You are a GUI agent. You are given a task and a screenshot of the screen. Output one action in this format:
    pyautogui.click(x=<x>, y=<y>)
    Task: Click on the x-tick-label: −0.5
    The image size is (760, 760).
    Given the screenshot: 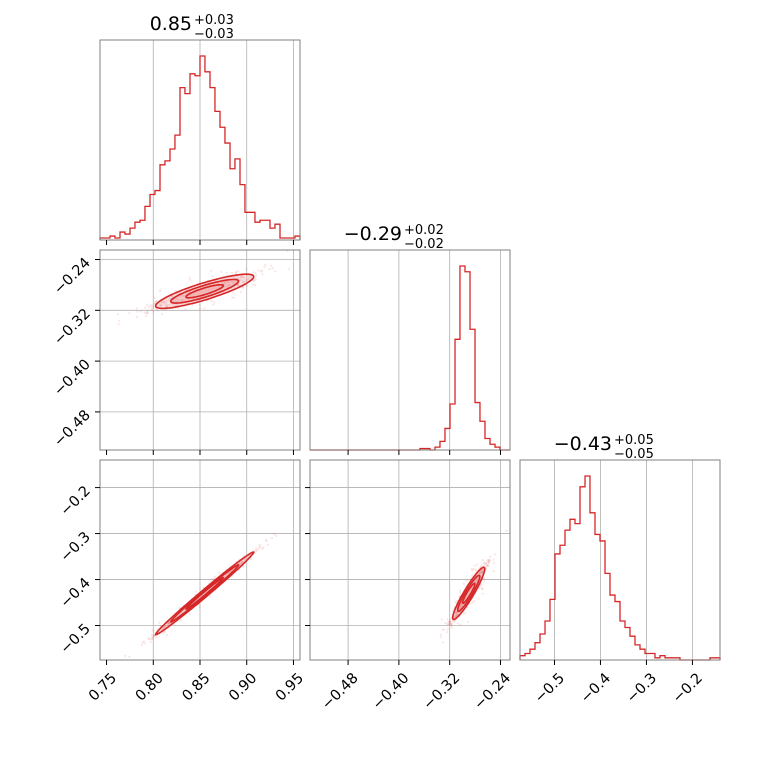 What is the action you would take?
    pyautogui.click(x=550, y=688)
    